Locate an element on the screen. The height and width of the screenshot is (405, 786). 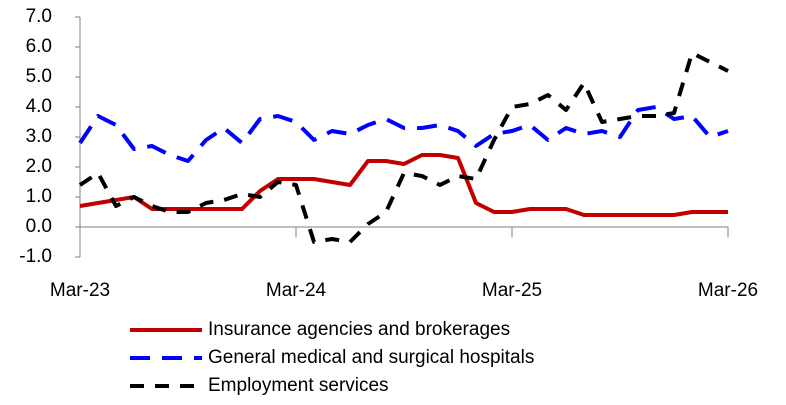
y-tick-label: 2.0 is located at coordinates (39, 166).